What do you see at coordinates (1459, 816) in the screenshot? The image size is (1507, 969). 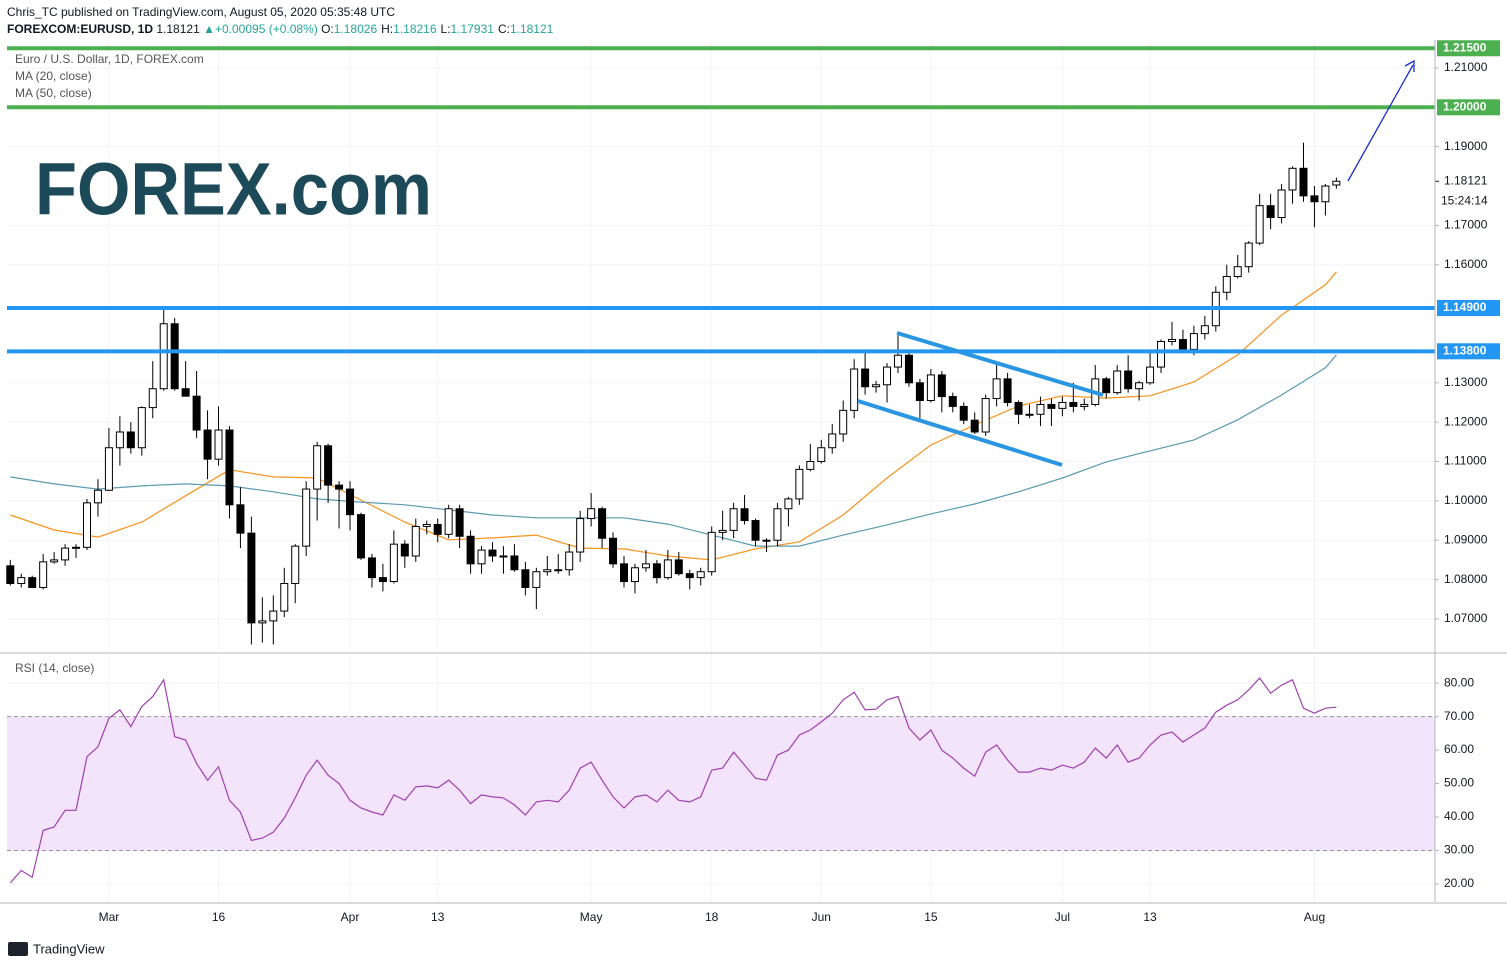 I see `y-tick-label: 40.00` at bounding box center [1459, 816].